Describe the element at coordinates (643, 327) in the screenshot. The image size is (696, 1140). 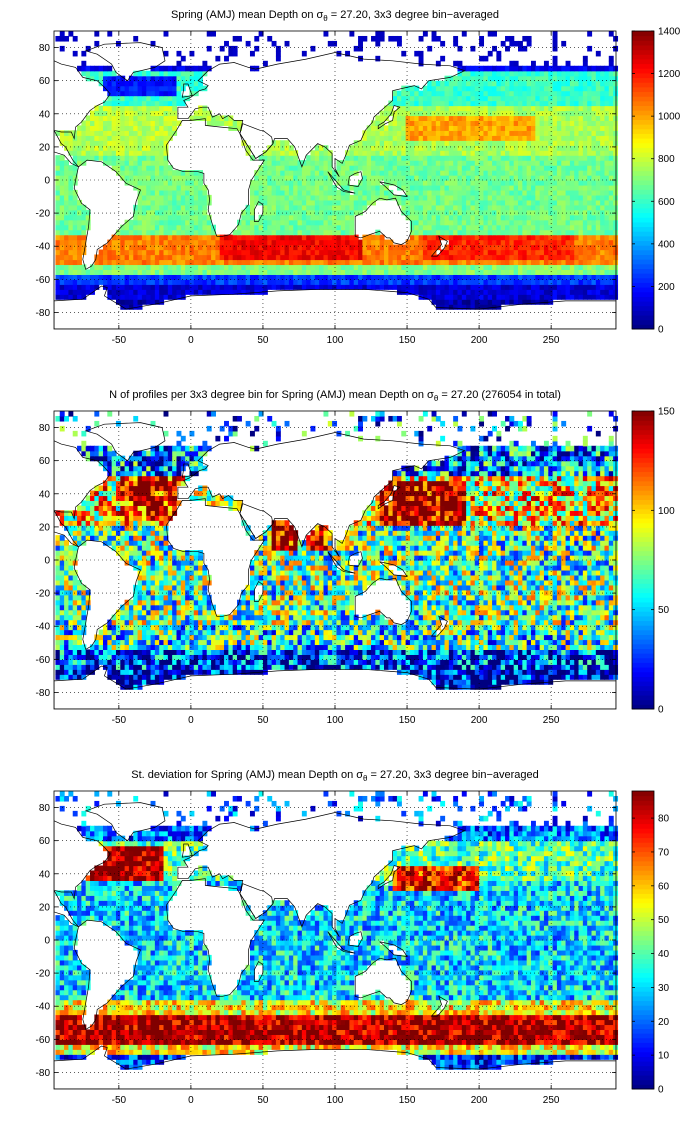
I see `colorbar-segment` at that location.